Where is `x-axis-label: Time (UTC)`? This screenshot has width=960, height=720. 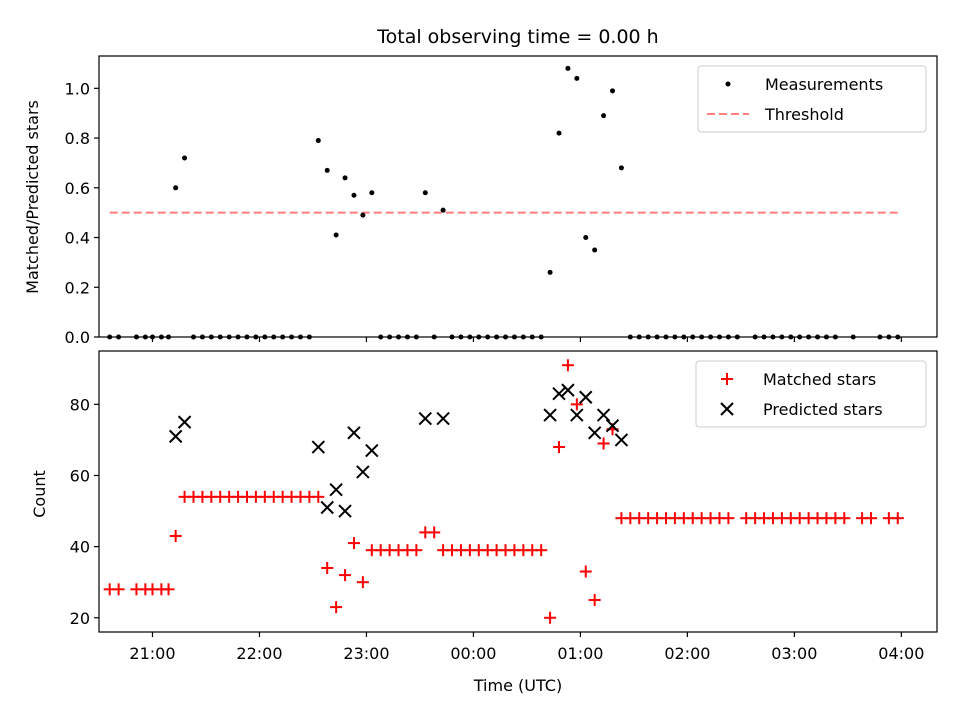 x-axis-label: Time (UTC) is located at coordinates (517, 685).